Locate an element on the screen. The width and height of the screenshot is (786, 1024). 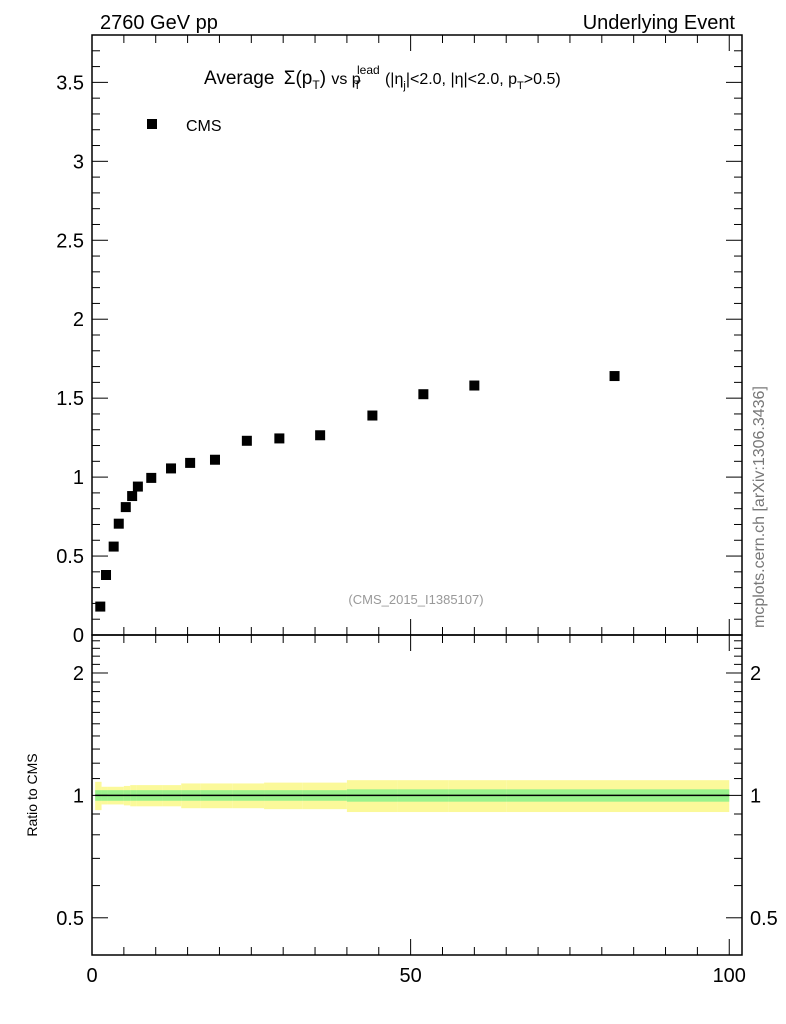
y-tick-label: 1 is located at coordinates (78, 478).